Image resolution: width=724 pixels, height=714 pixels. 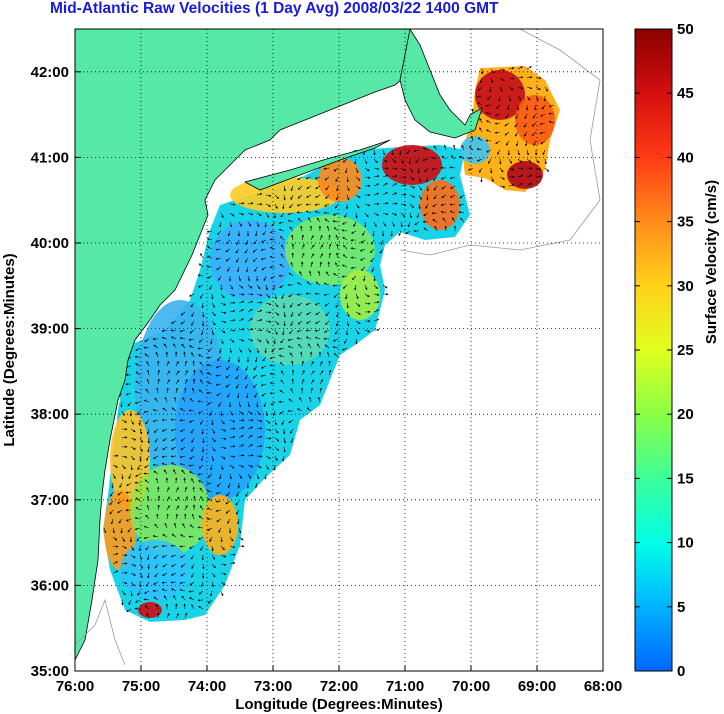 What do you see at coordinates (273, 686) in the screenshot?
I see `x-tick-label: 73:00` at bounding box center [273, 686].